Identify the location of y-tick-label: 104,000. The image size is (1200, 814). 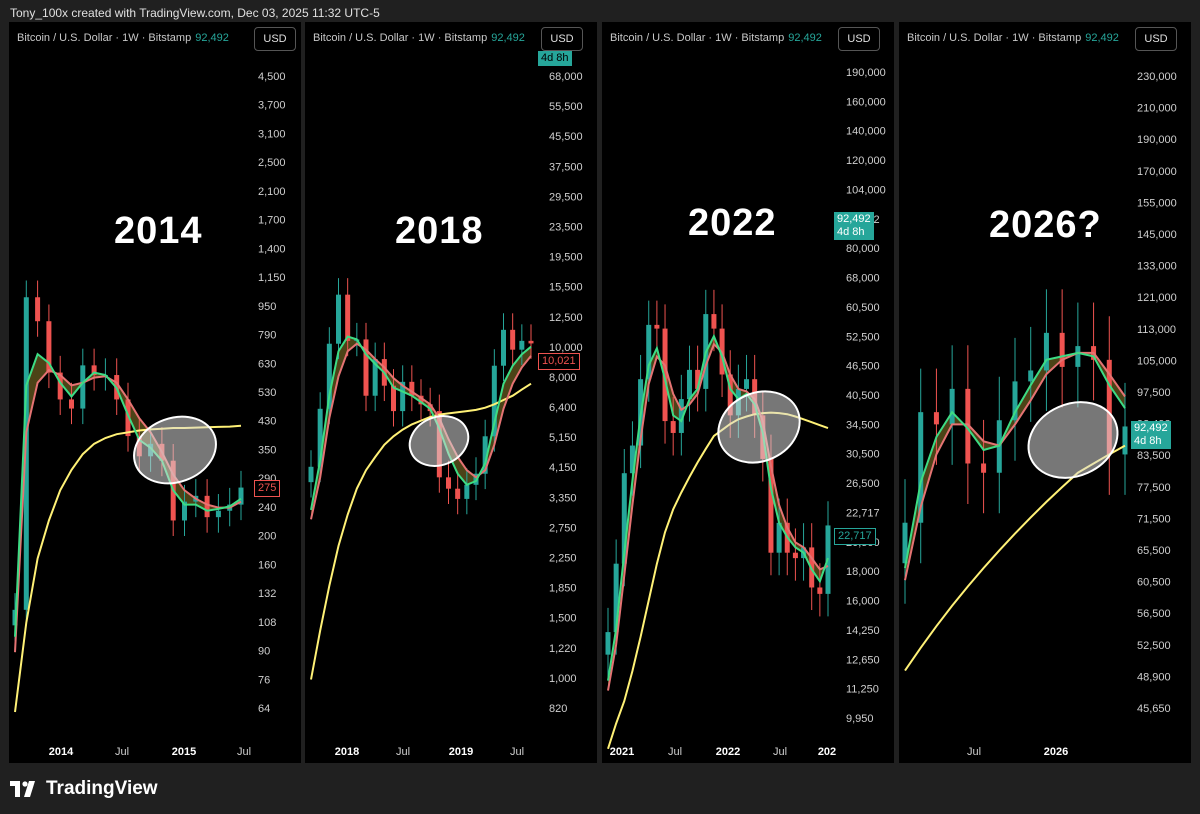
(866, 190).